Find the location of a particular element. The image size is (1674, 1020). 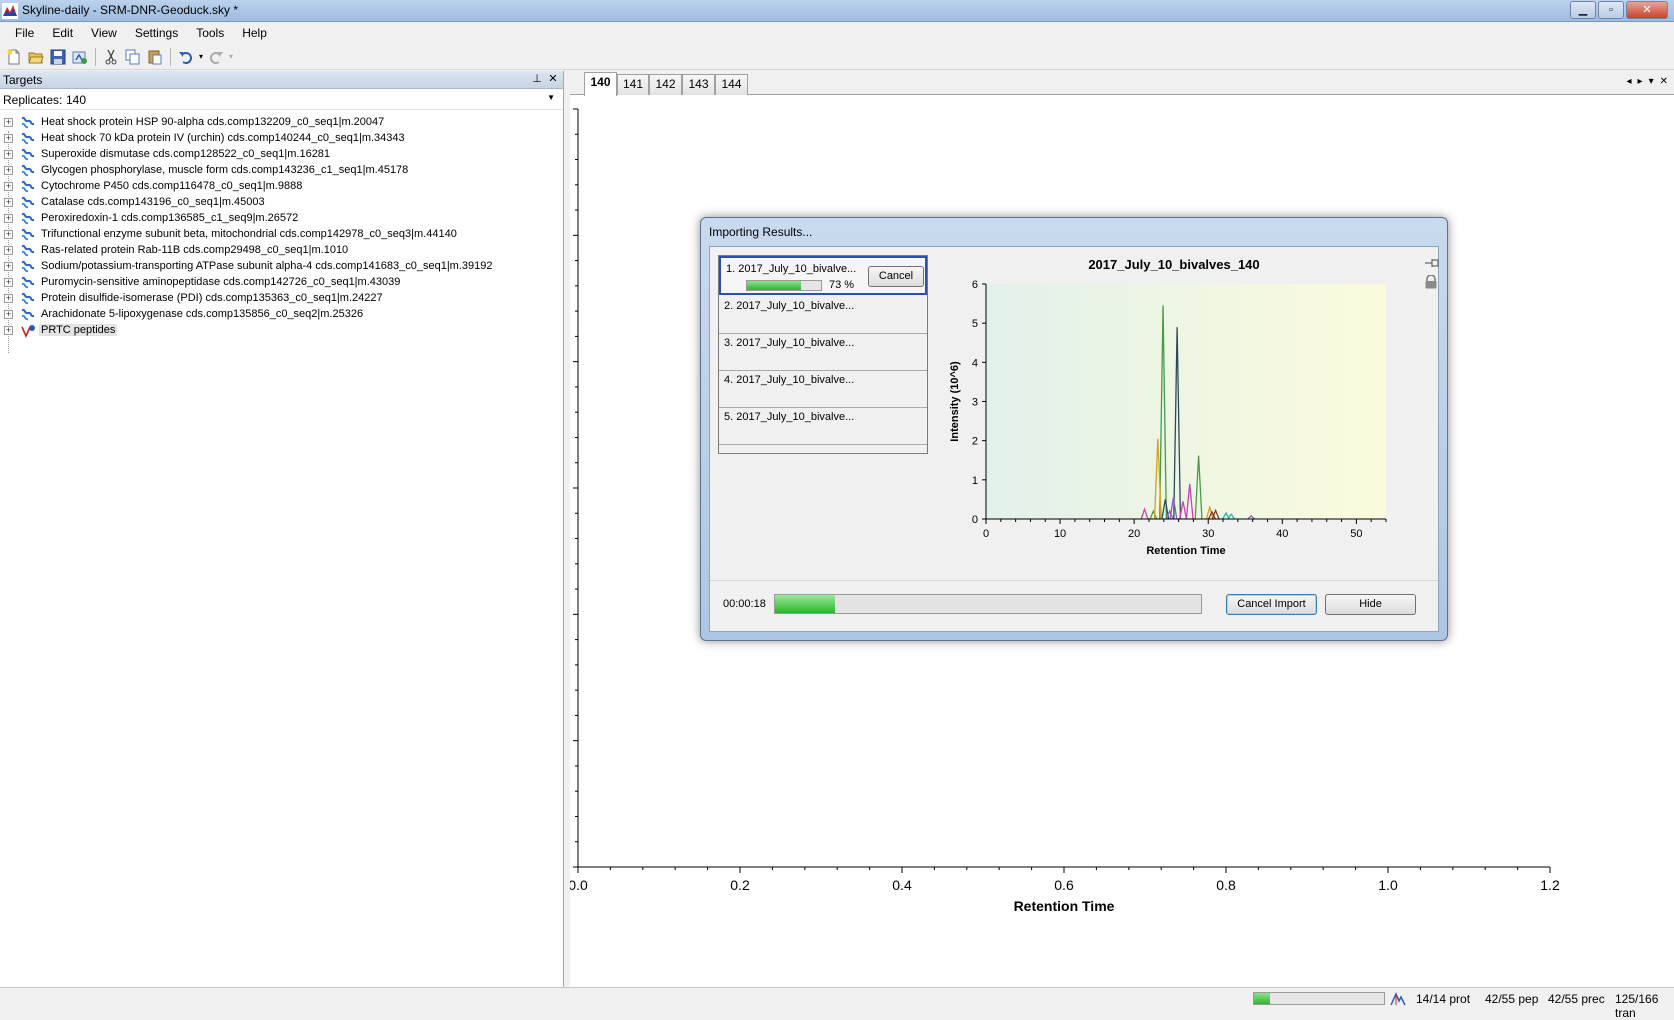

tab-142: 142 is located at coordinates (665, 84).